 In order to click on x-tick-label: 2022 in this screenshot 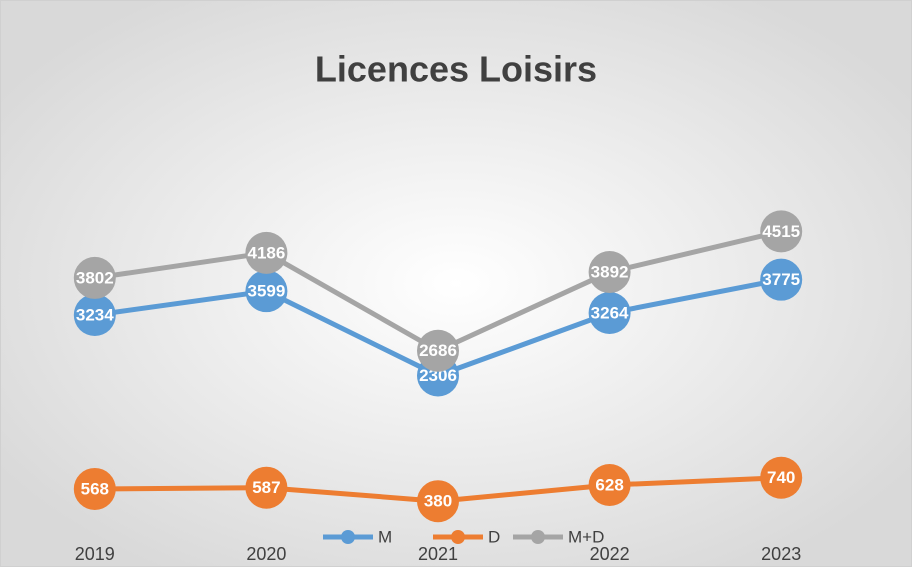, I will do `click(610, 554)`.